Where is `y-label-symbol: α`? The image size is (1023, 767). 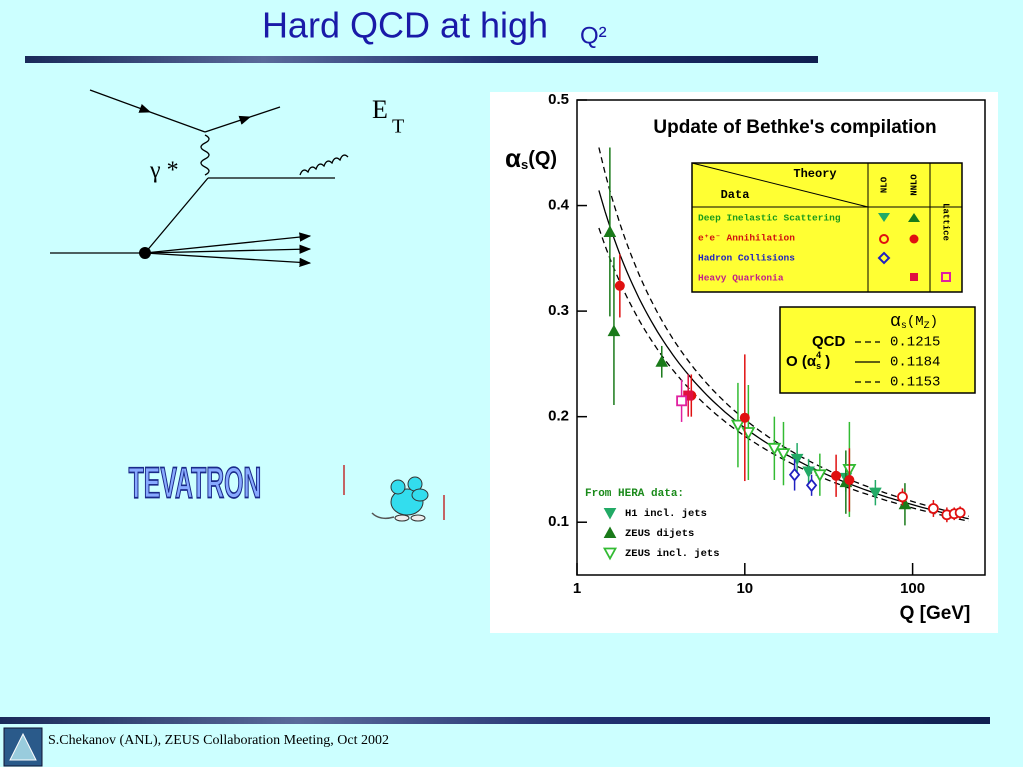
y-label-symbol: α is located at coordinates (513, 158).